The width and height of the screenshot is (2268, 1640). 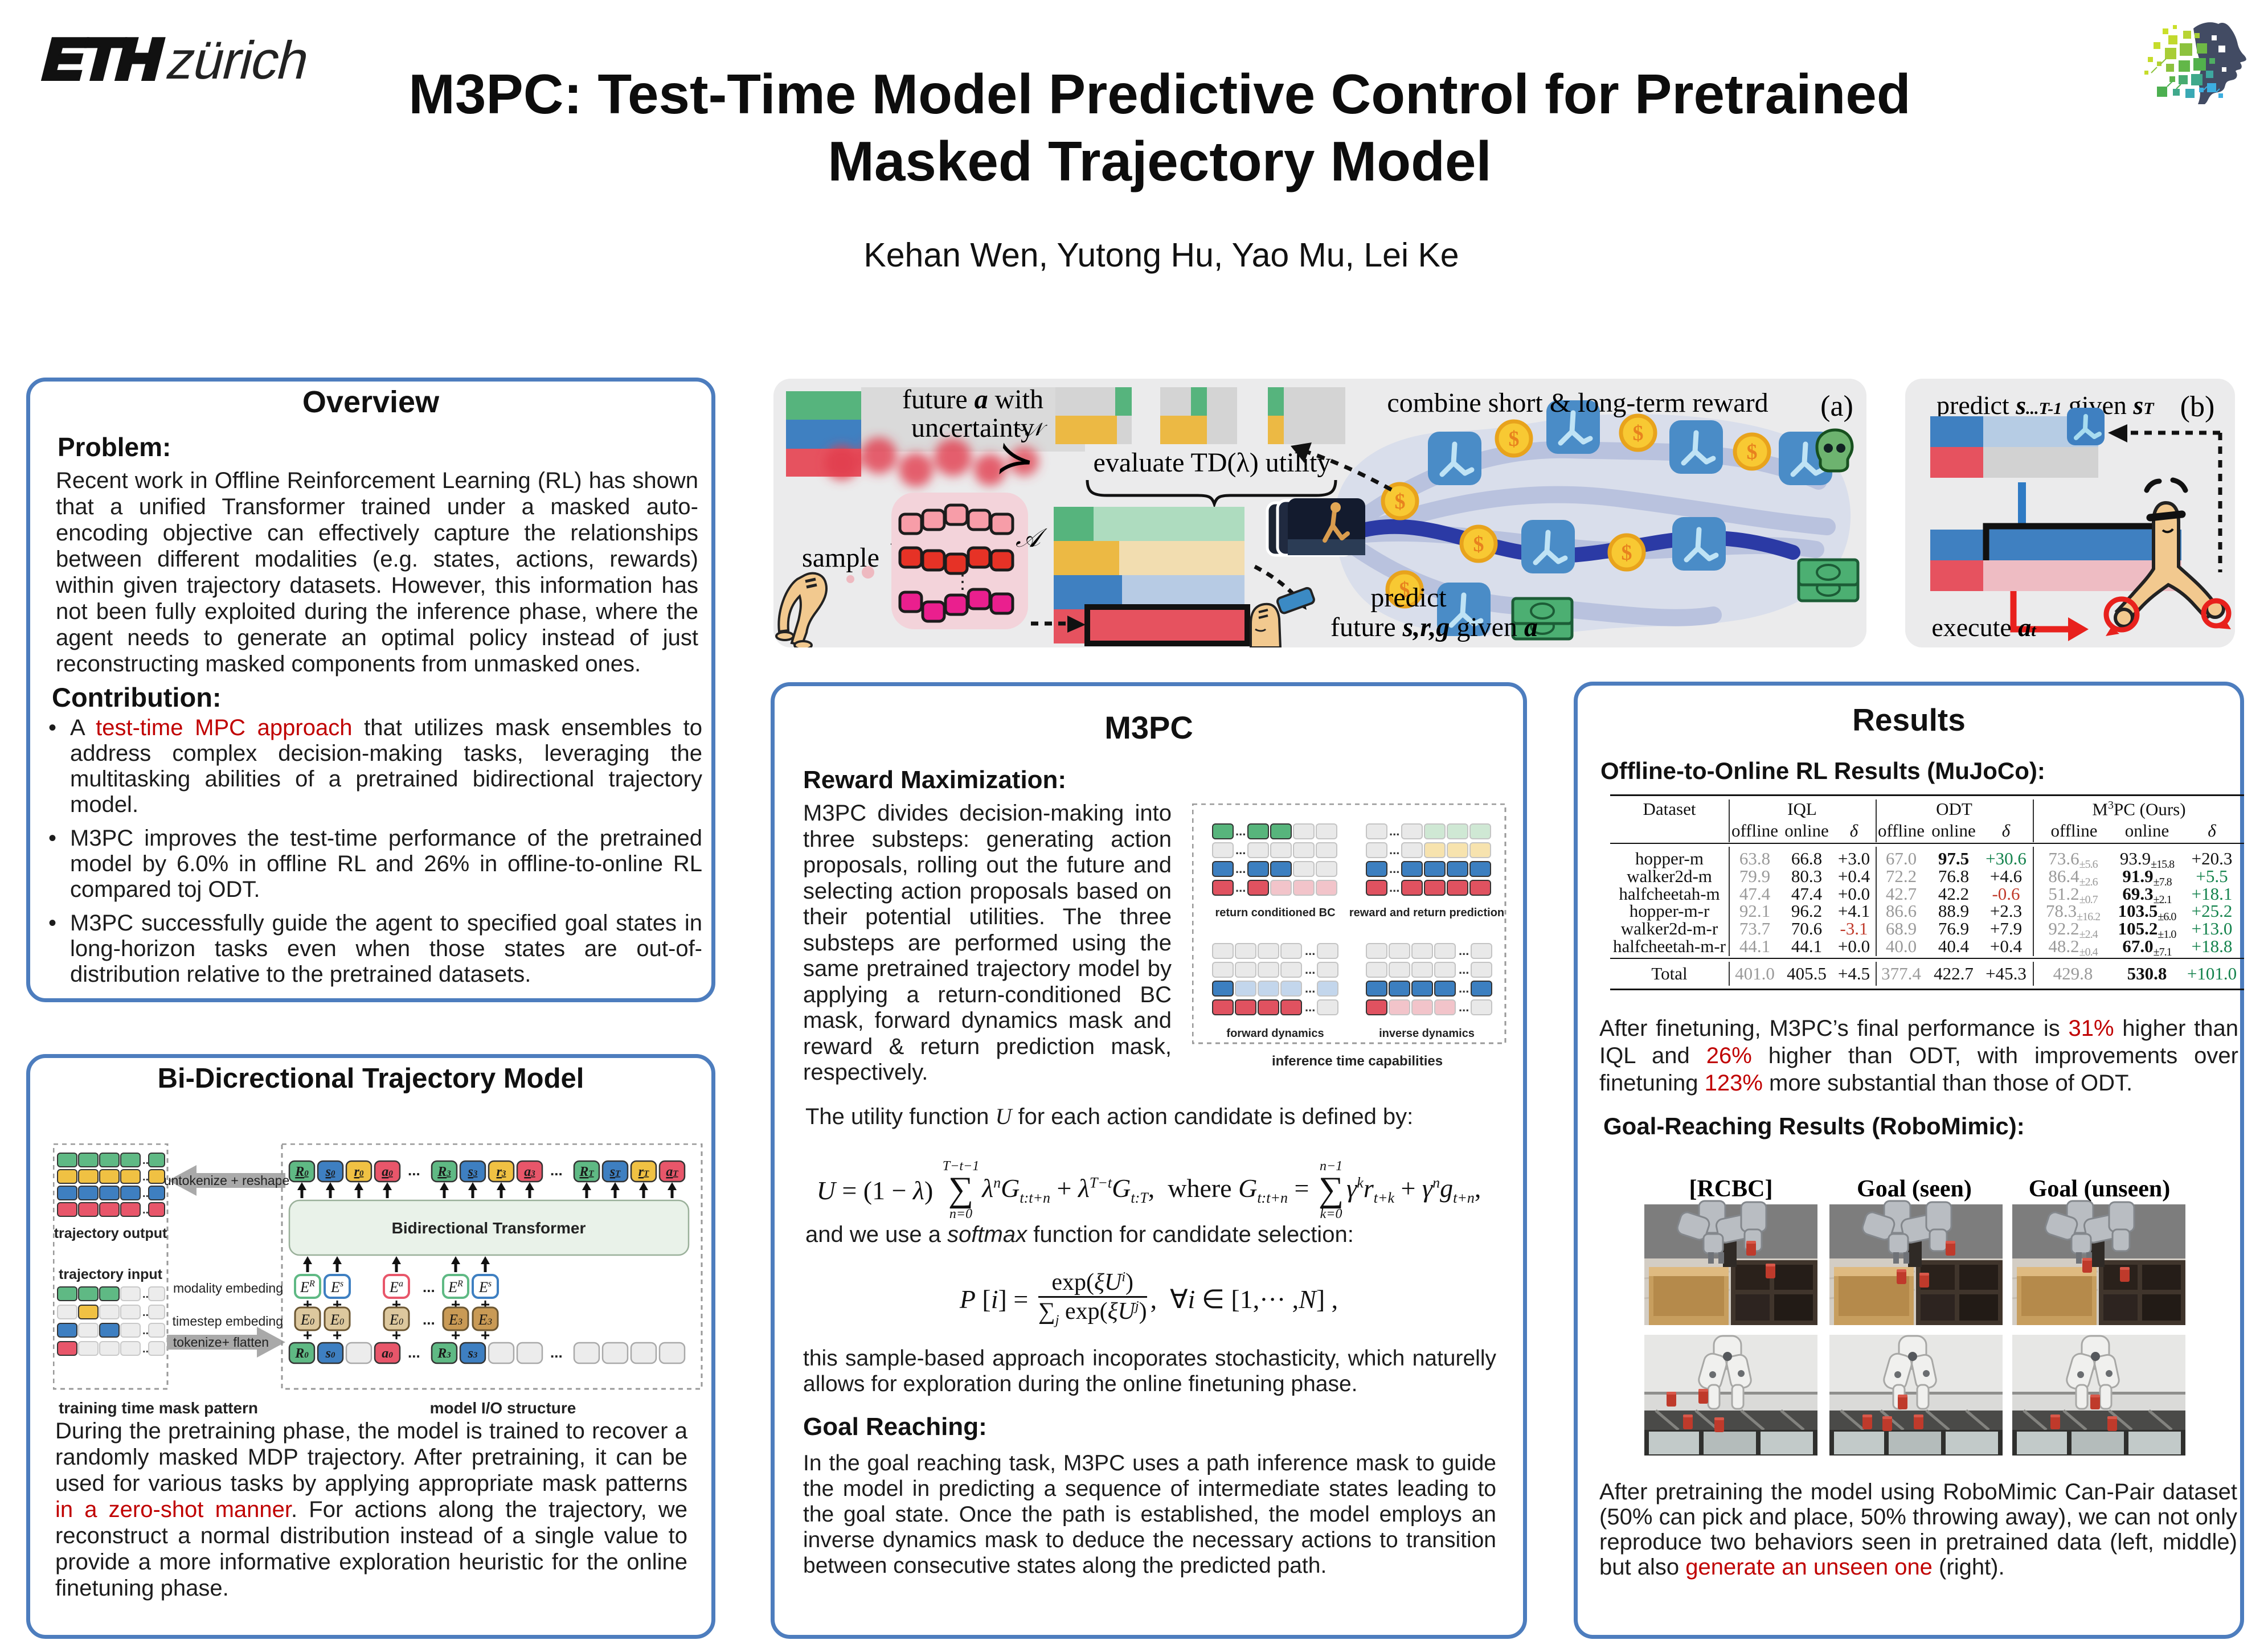 What do you see at coordinates (1357, 1061) in the screenshot?
I see `svg-text: inference time capabilities` at bounding box center [1357, 1061].